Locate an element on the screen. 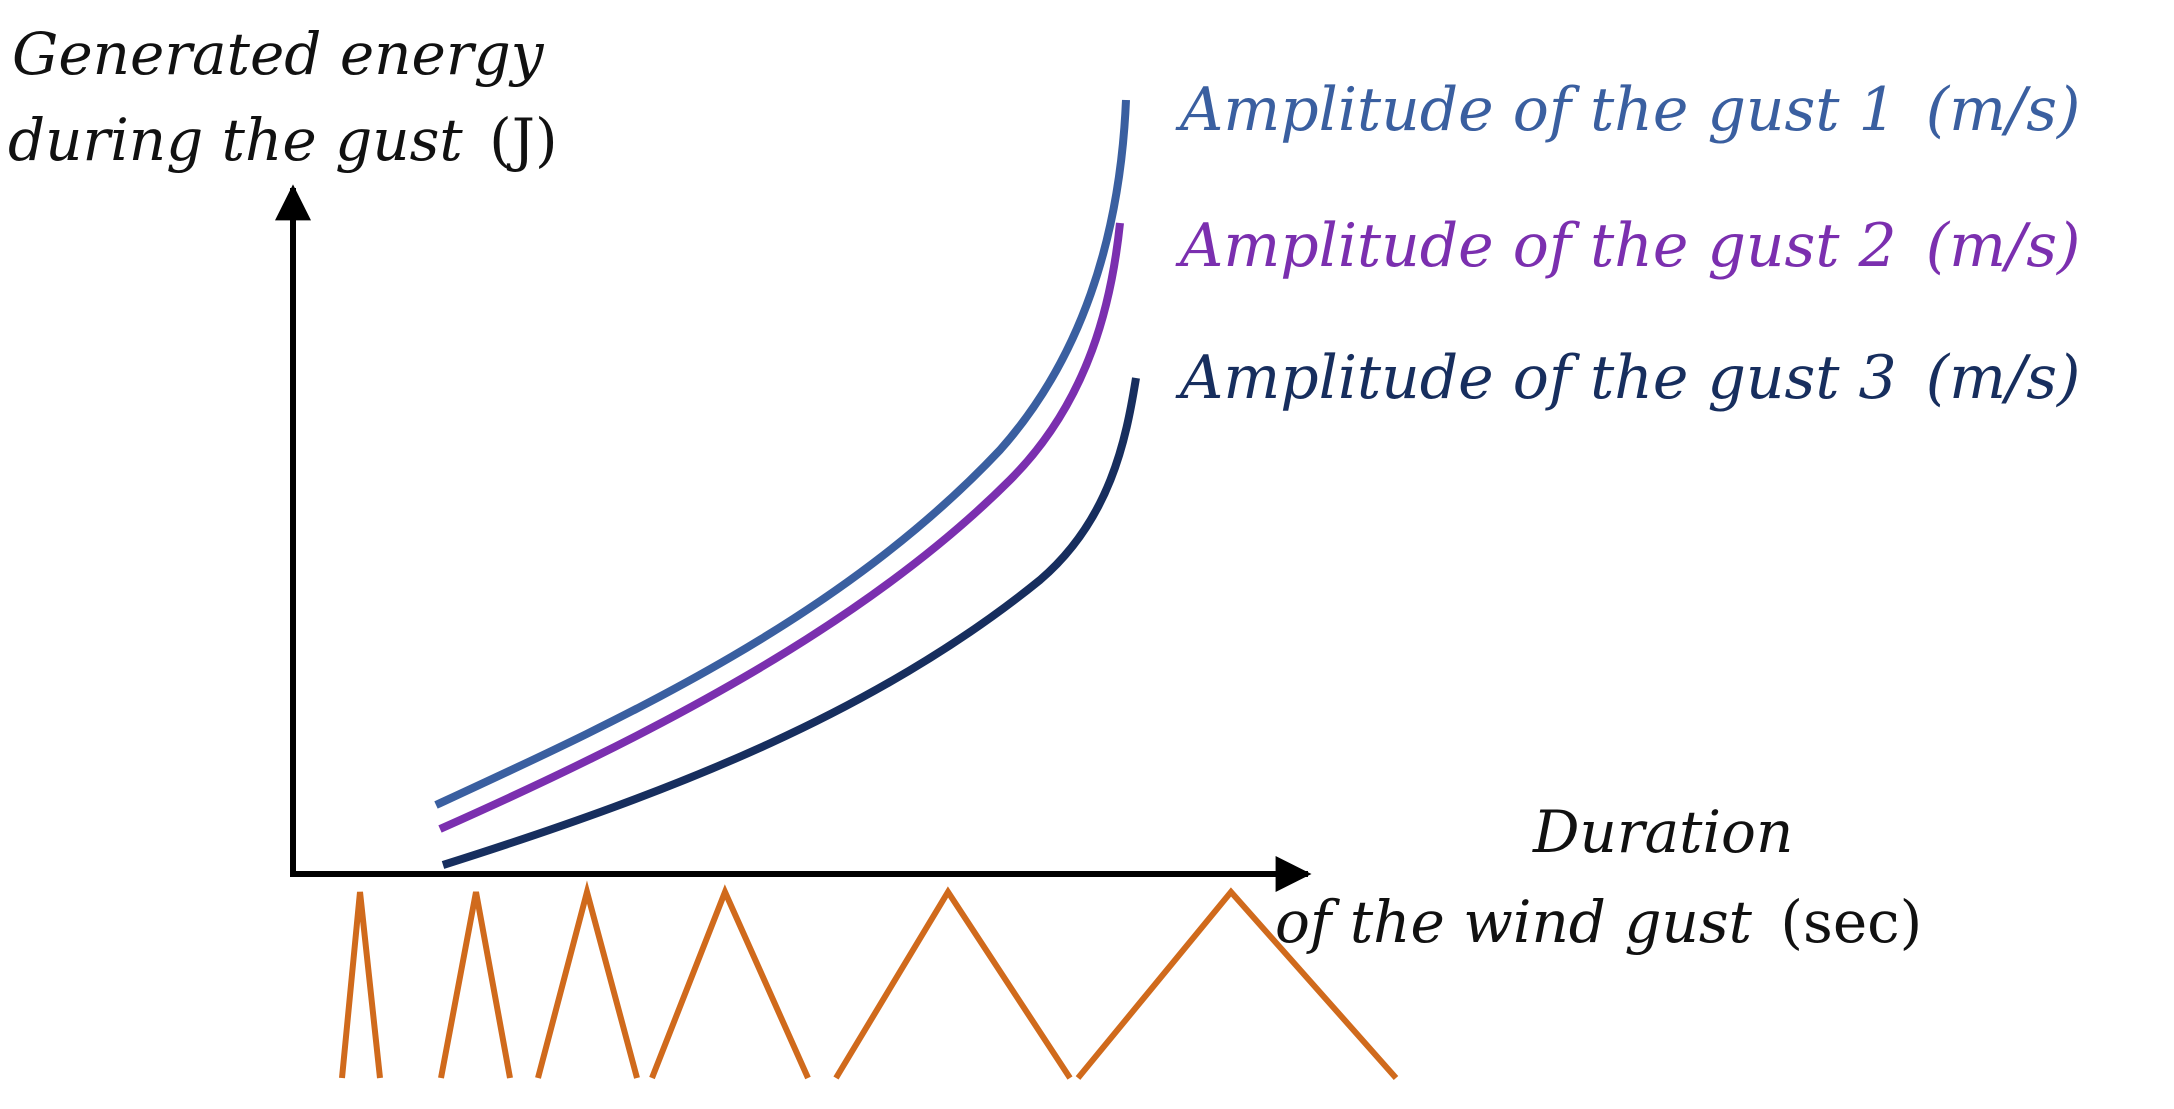  curve-label-gust-1: Amplitude of the gust 1 (m/s) is located at coordinates (1627, 110).